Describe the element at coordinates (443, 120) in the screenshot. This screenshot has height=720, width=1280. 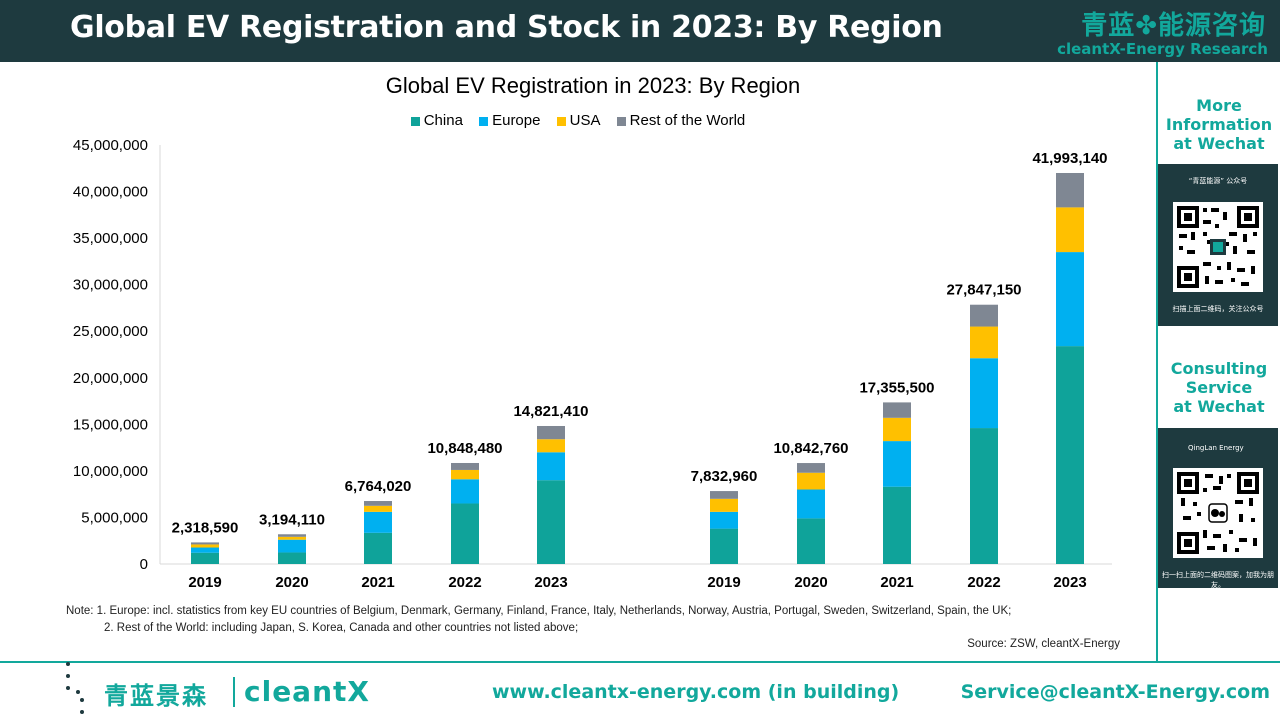
I see `legend-label: China` at that location.